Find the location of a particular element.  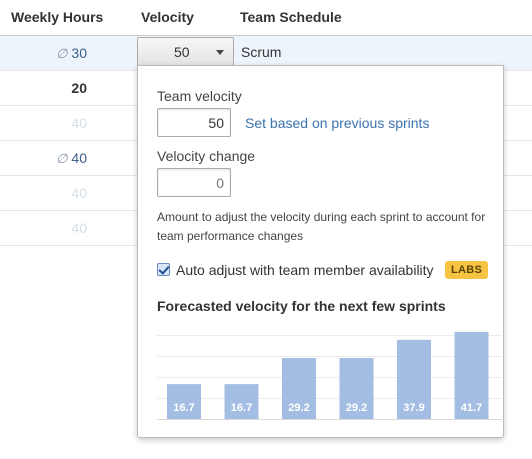

labs-badge: LABS is located at coordinates (467, 270).